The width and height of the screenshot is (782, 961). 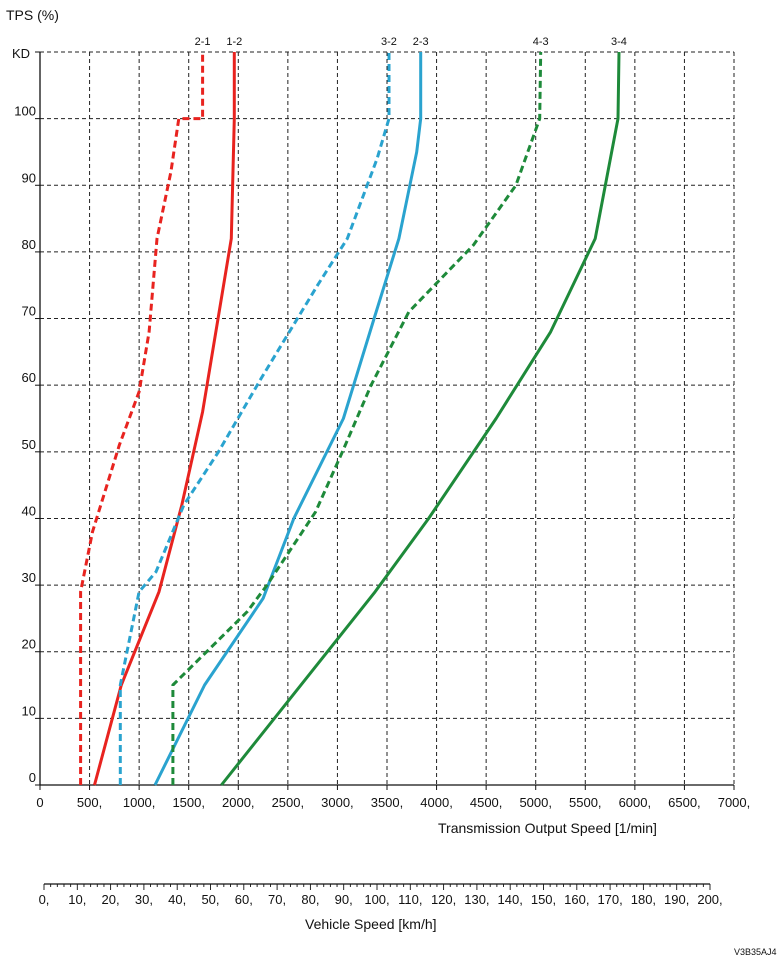 What do you see at coordinates (29, 510) in the screenshot?
I see `y-tick-label-40: 40` at bounding box center [29, 510].